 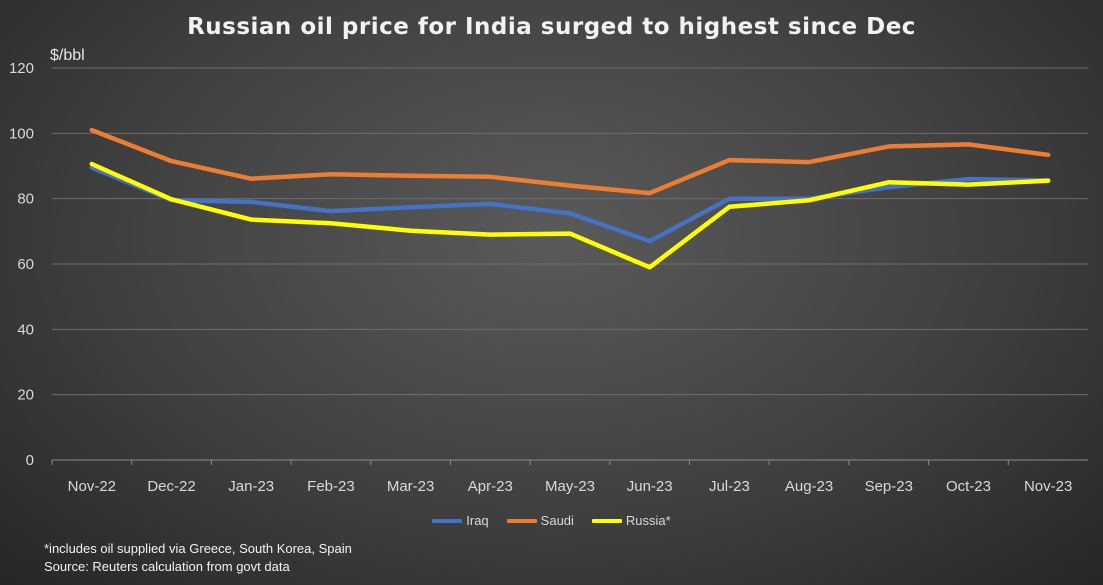 I want to click on x-tick-label: Dec-22, so click(x=171, y=486).